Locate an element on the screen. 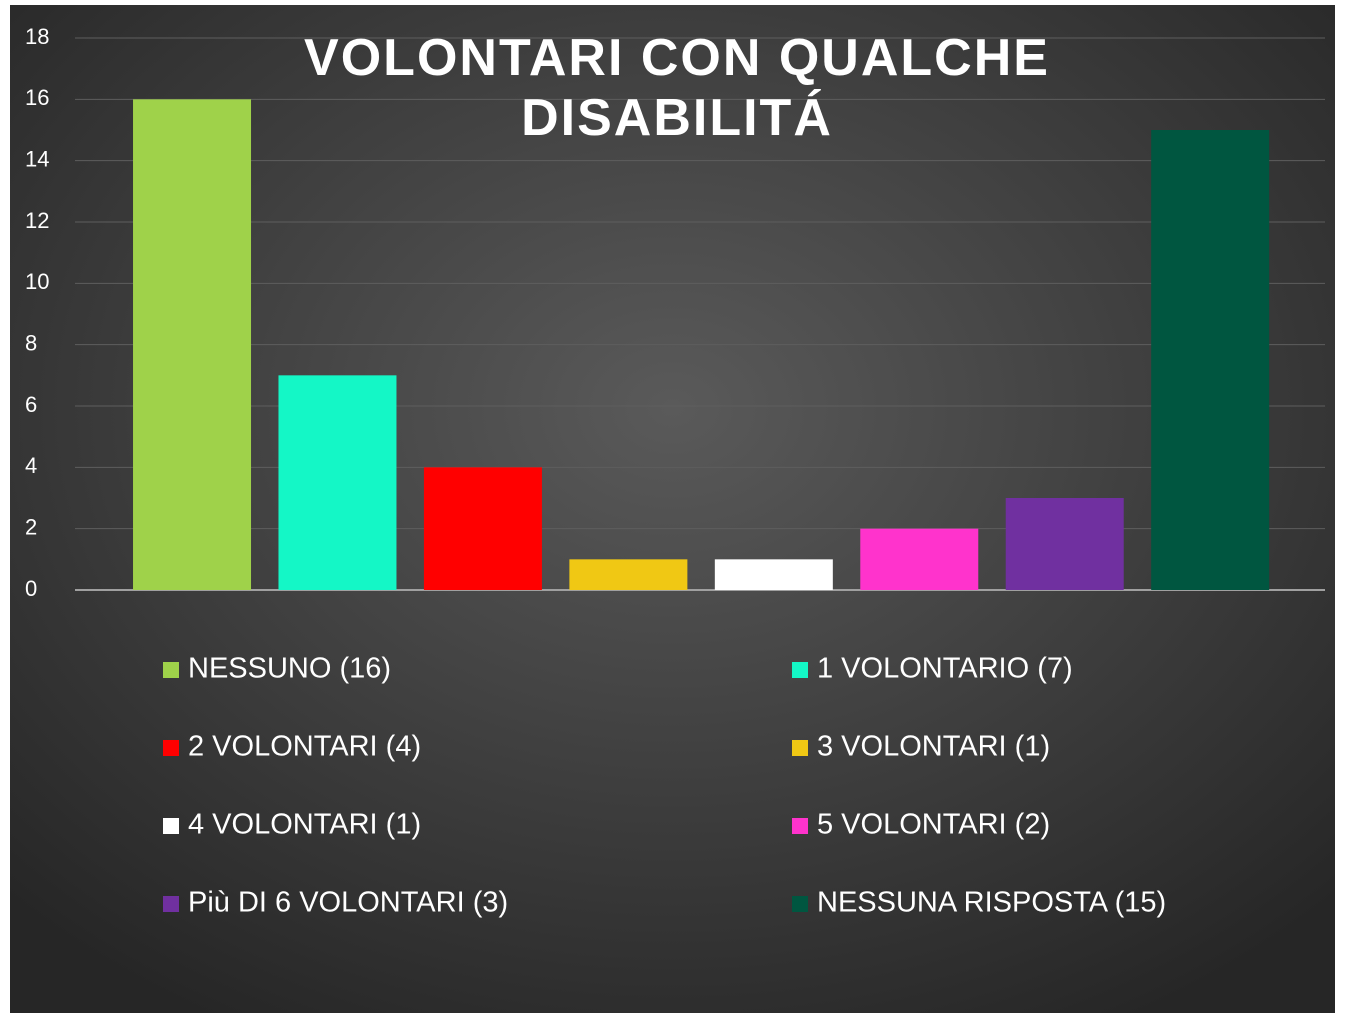 The height and width of the screenshot is (1013, 1345). y-tick-label: 12 is located at coordinates (37, 220).